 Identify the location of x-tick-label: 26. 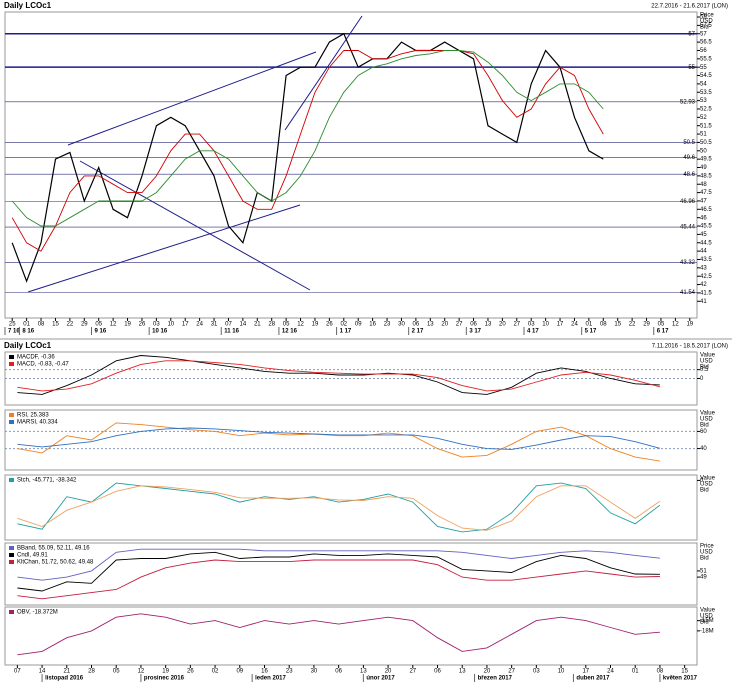
(190, 672).